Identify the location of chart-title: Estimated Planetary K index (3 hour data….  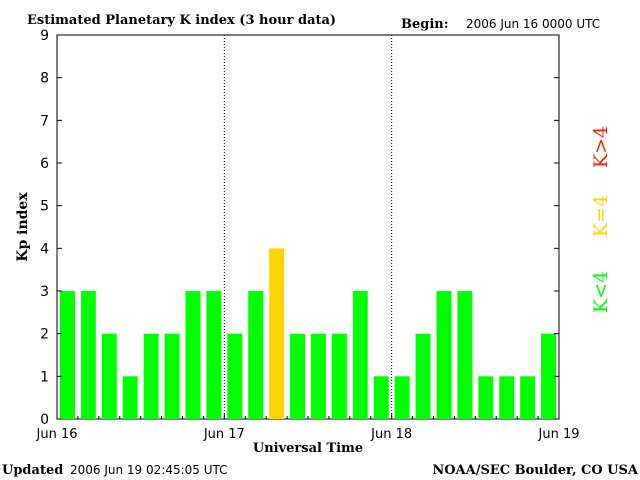
(181, 20).